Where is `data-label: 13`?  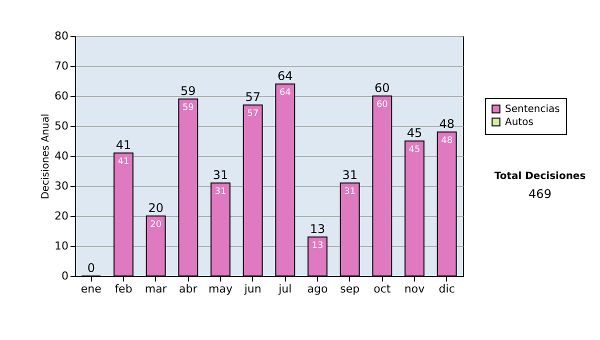
data-label: 13 is located at coordinates (318, 246).